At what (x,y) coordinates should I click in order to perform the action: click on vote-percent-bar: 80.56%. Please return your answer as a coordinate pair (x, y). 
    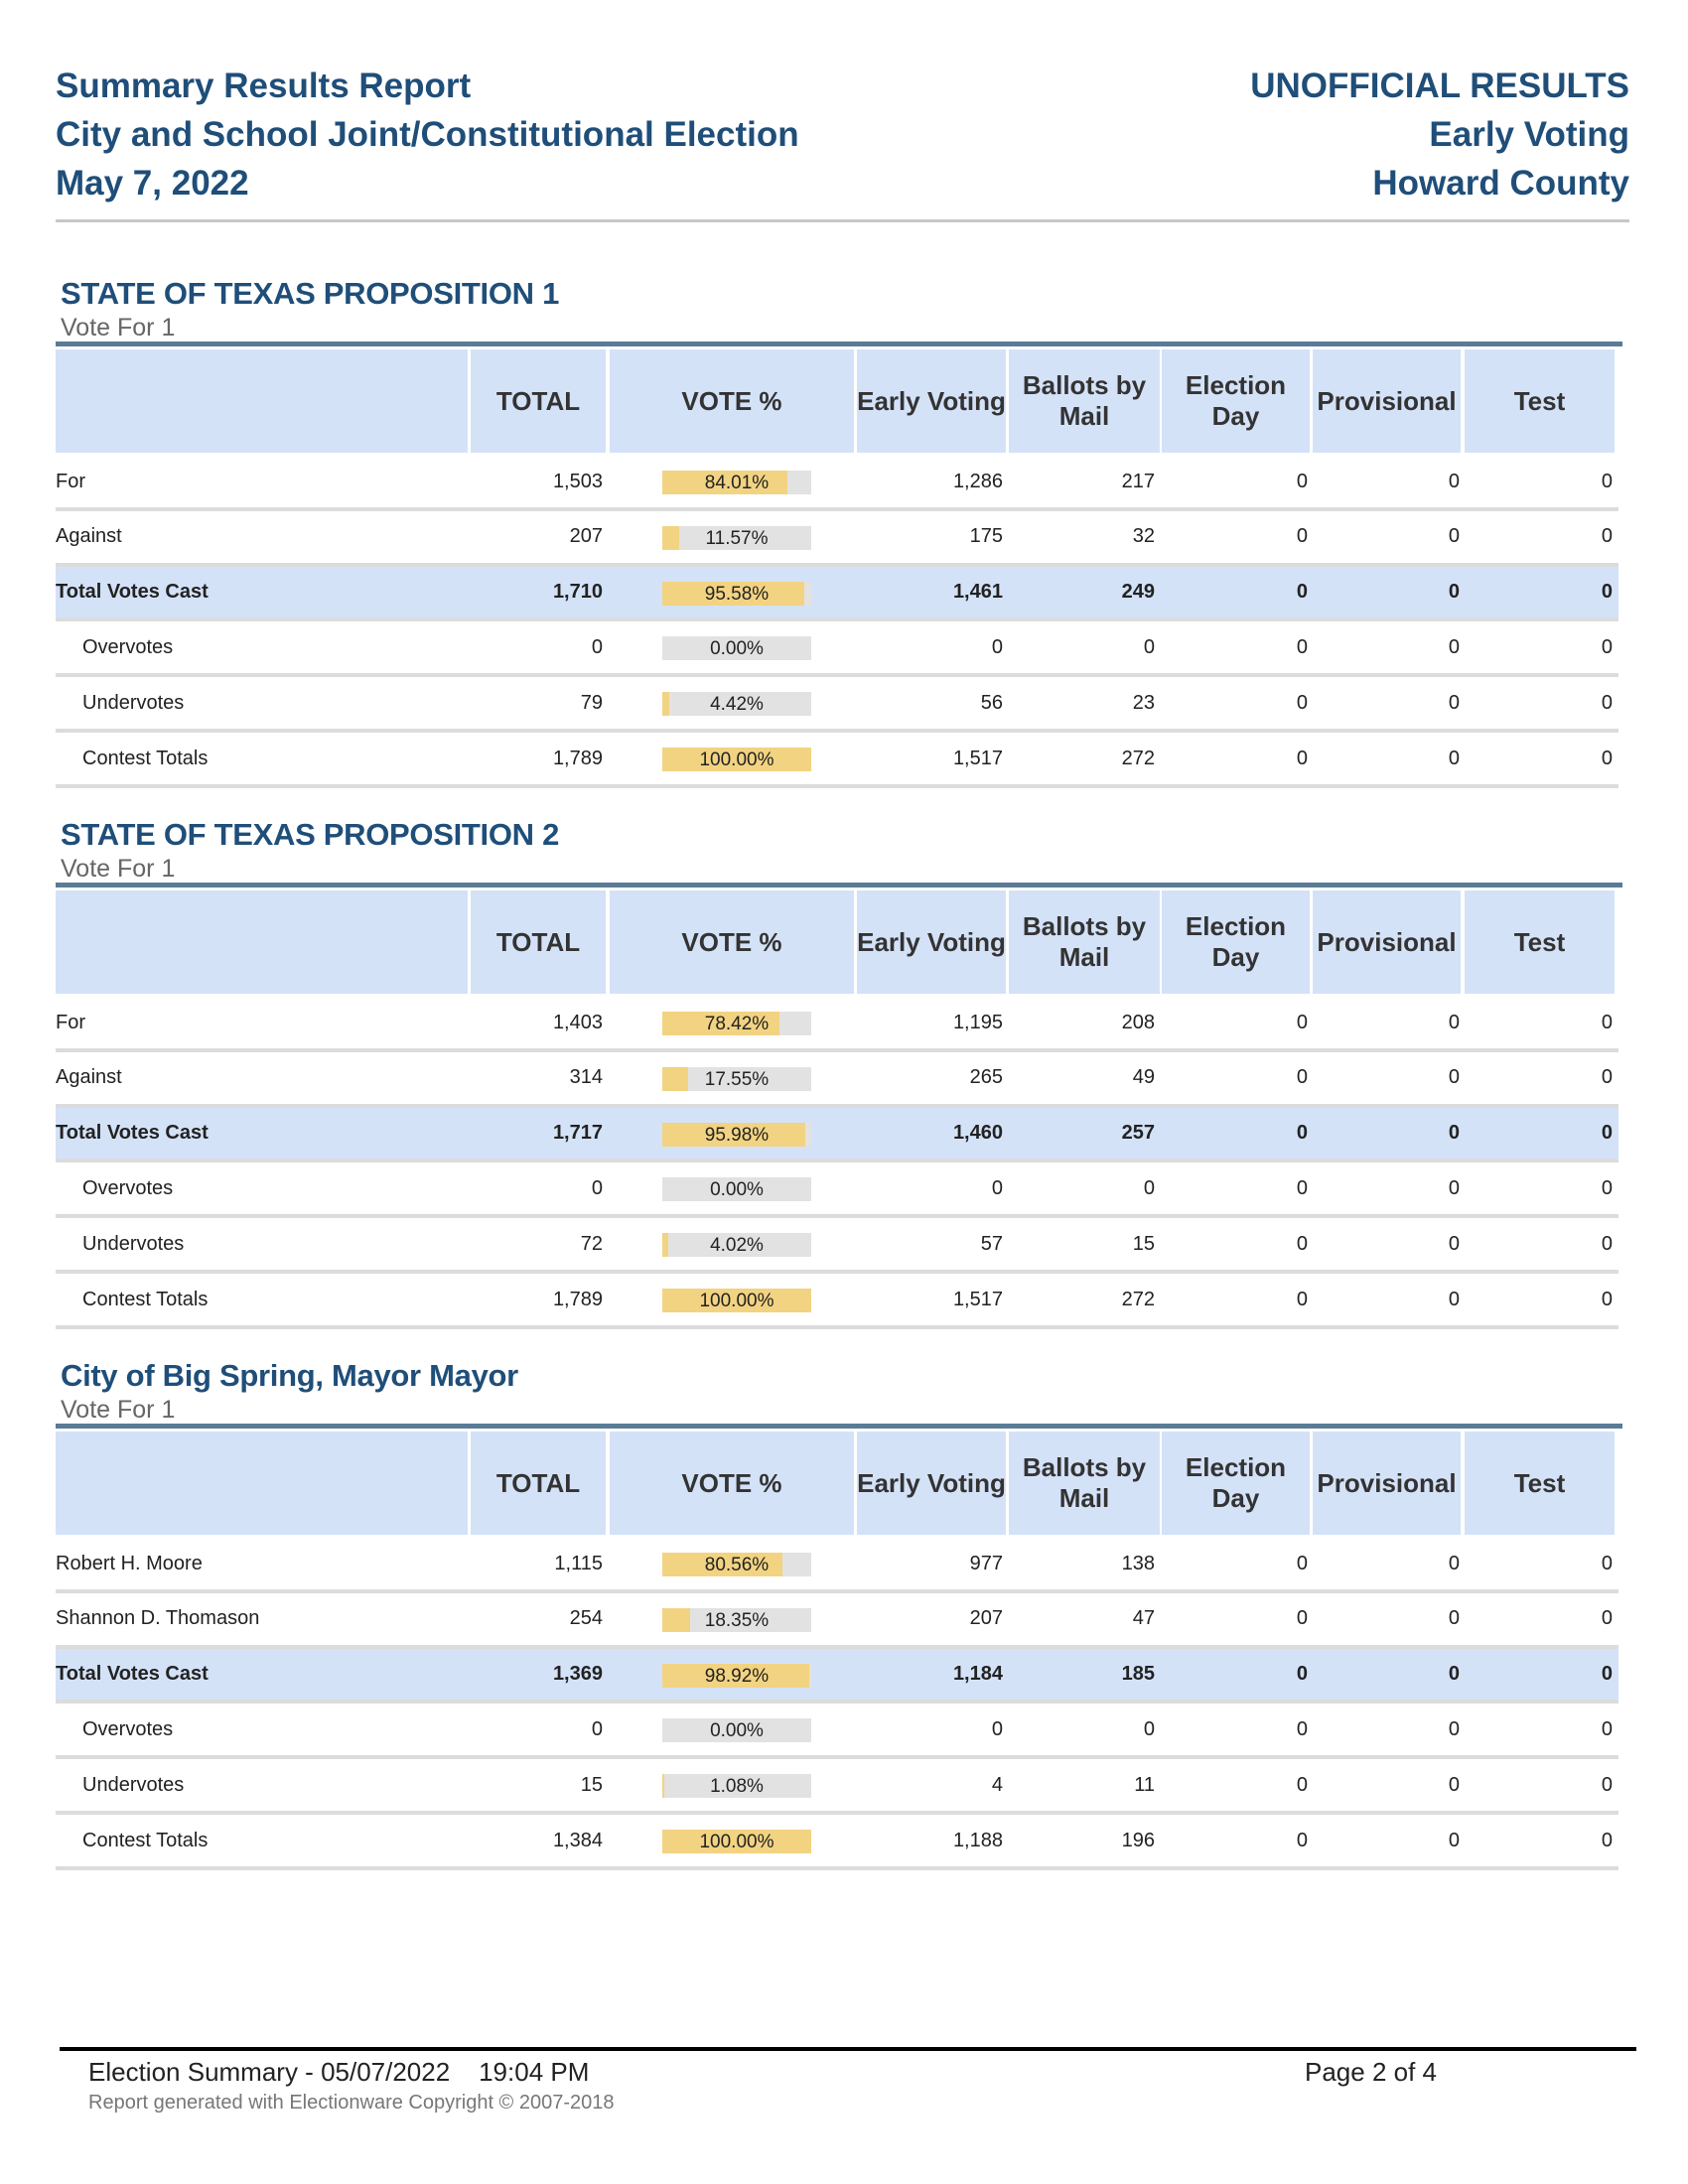
    Looking at the image, I should click on (736, 1564).